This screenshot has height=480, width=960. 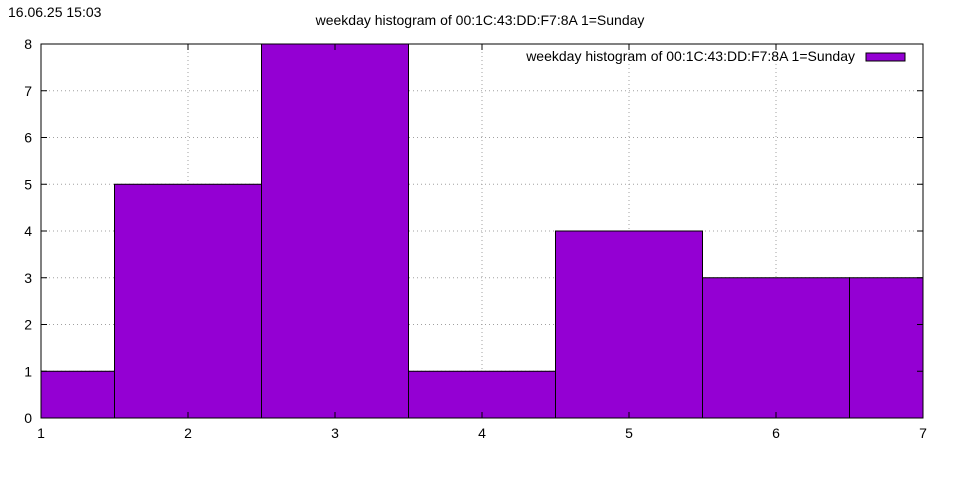 What do you see at coordinates (28, 91) in the screenshot?
I see `y-tick-label: 7` at bounding box center [28, 91].